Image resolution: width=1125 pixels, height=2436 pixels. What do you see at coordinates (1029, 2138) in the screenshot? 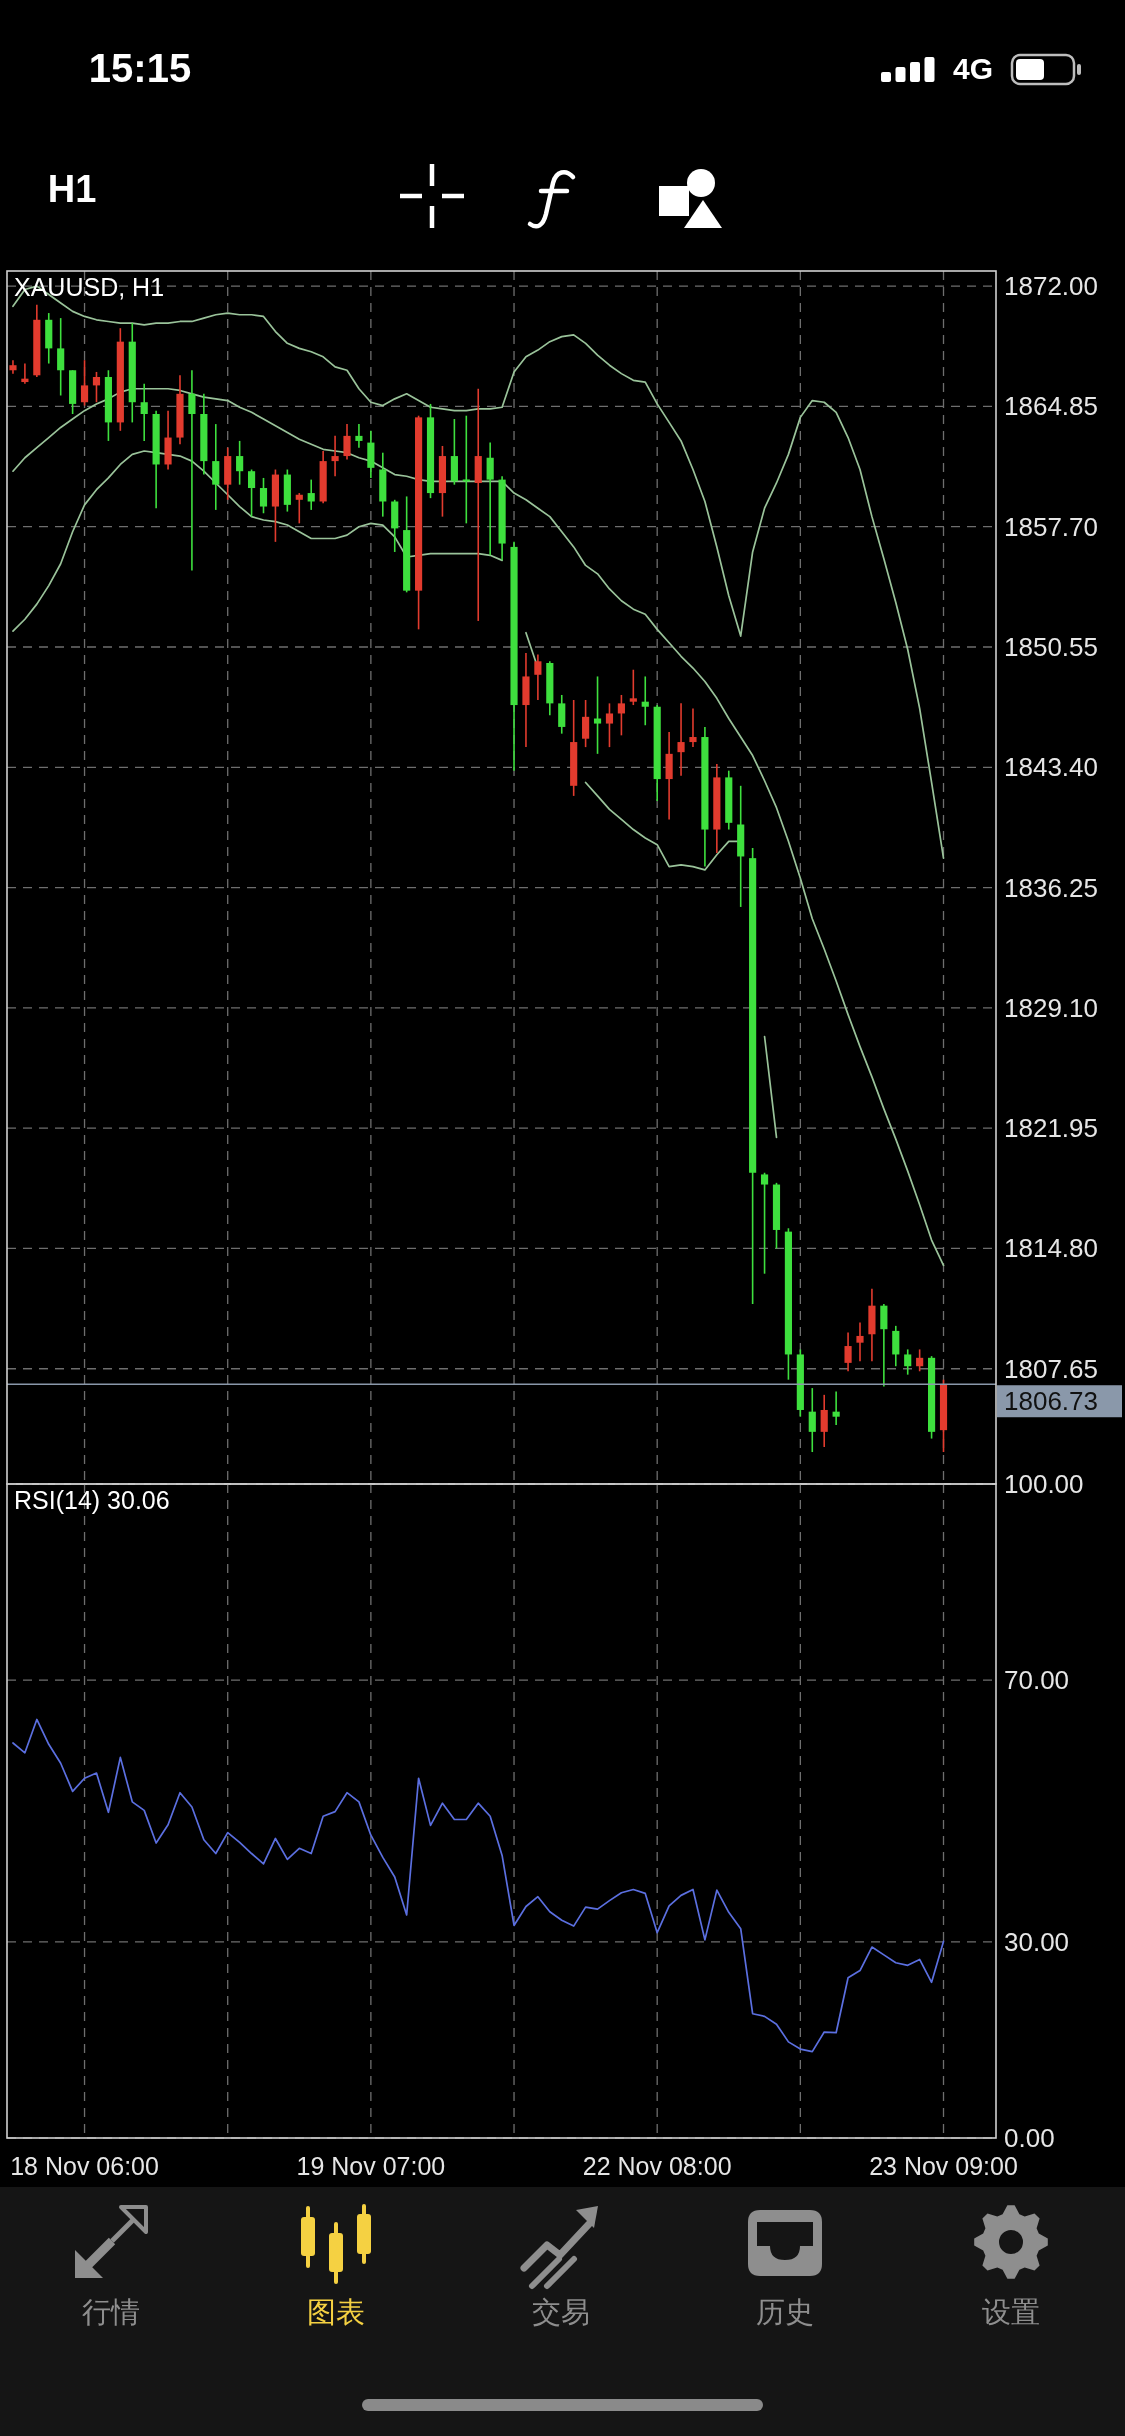
I see `y-tick-label: 0.00` at bounding box center [1029, 2138].